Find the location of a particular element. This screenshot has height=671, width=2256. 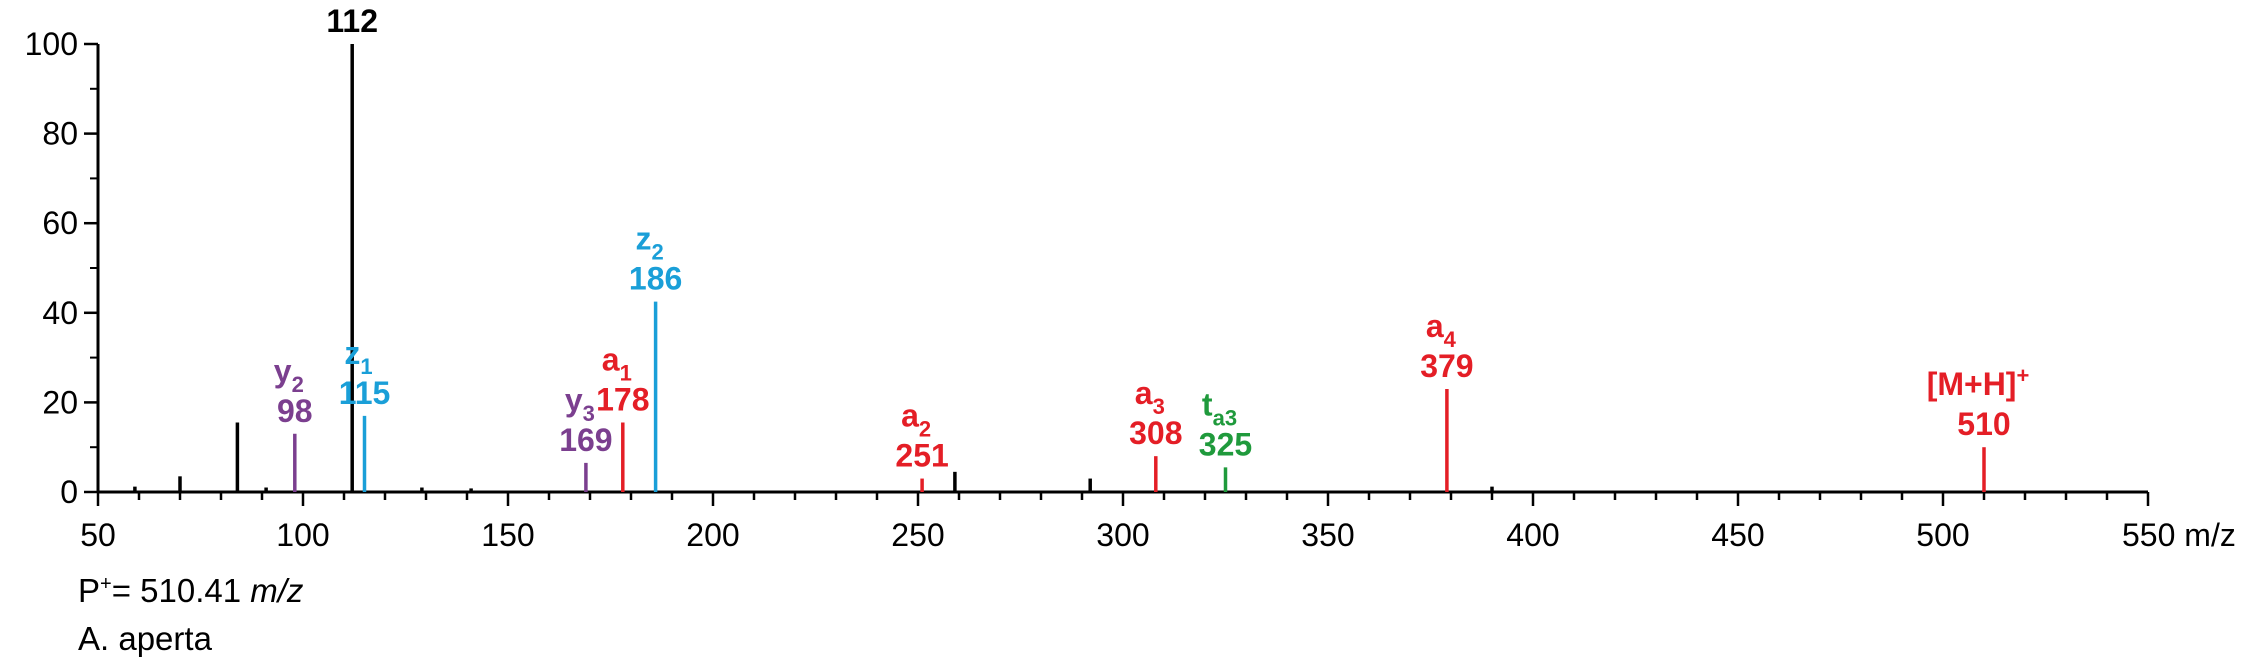

ion-label-510: [M+H]+ is located at coordinates (1978, 382).